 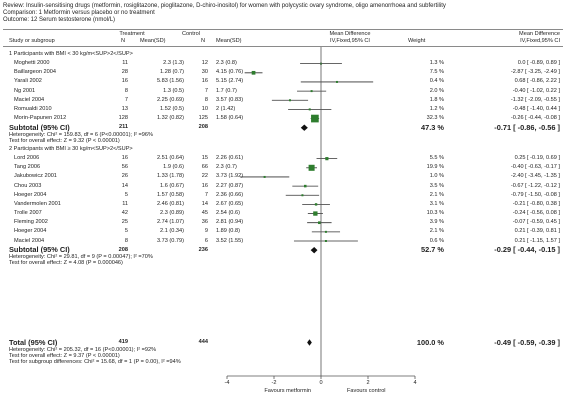 I want to click on control-n: 125, so click(x=203, y=118).